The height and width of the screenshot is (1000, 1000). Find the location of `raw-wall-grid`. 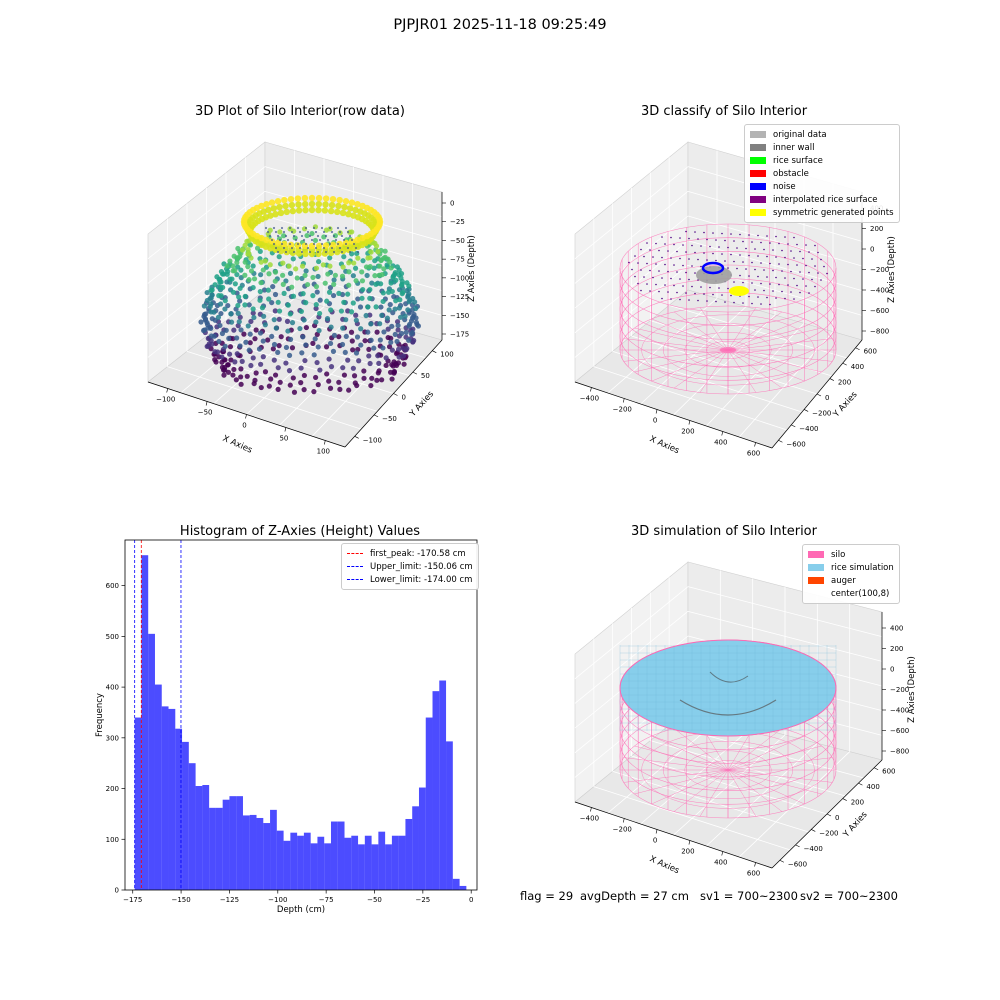

raw-wall-grid is located at coordinates (353, 192).